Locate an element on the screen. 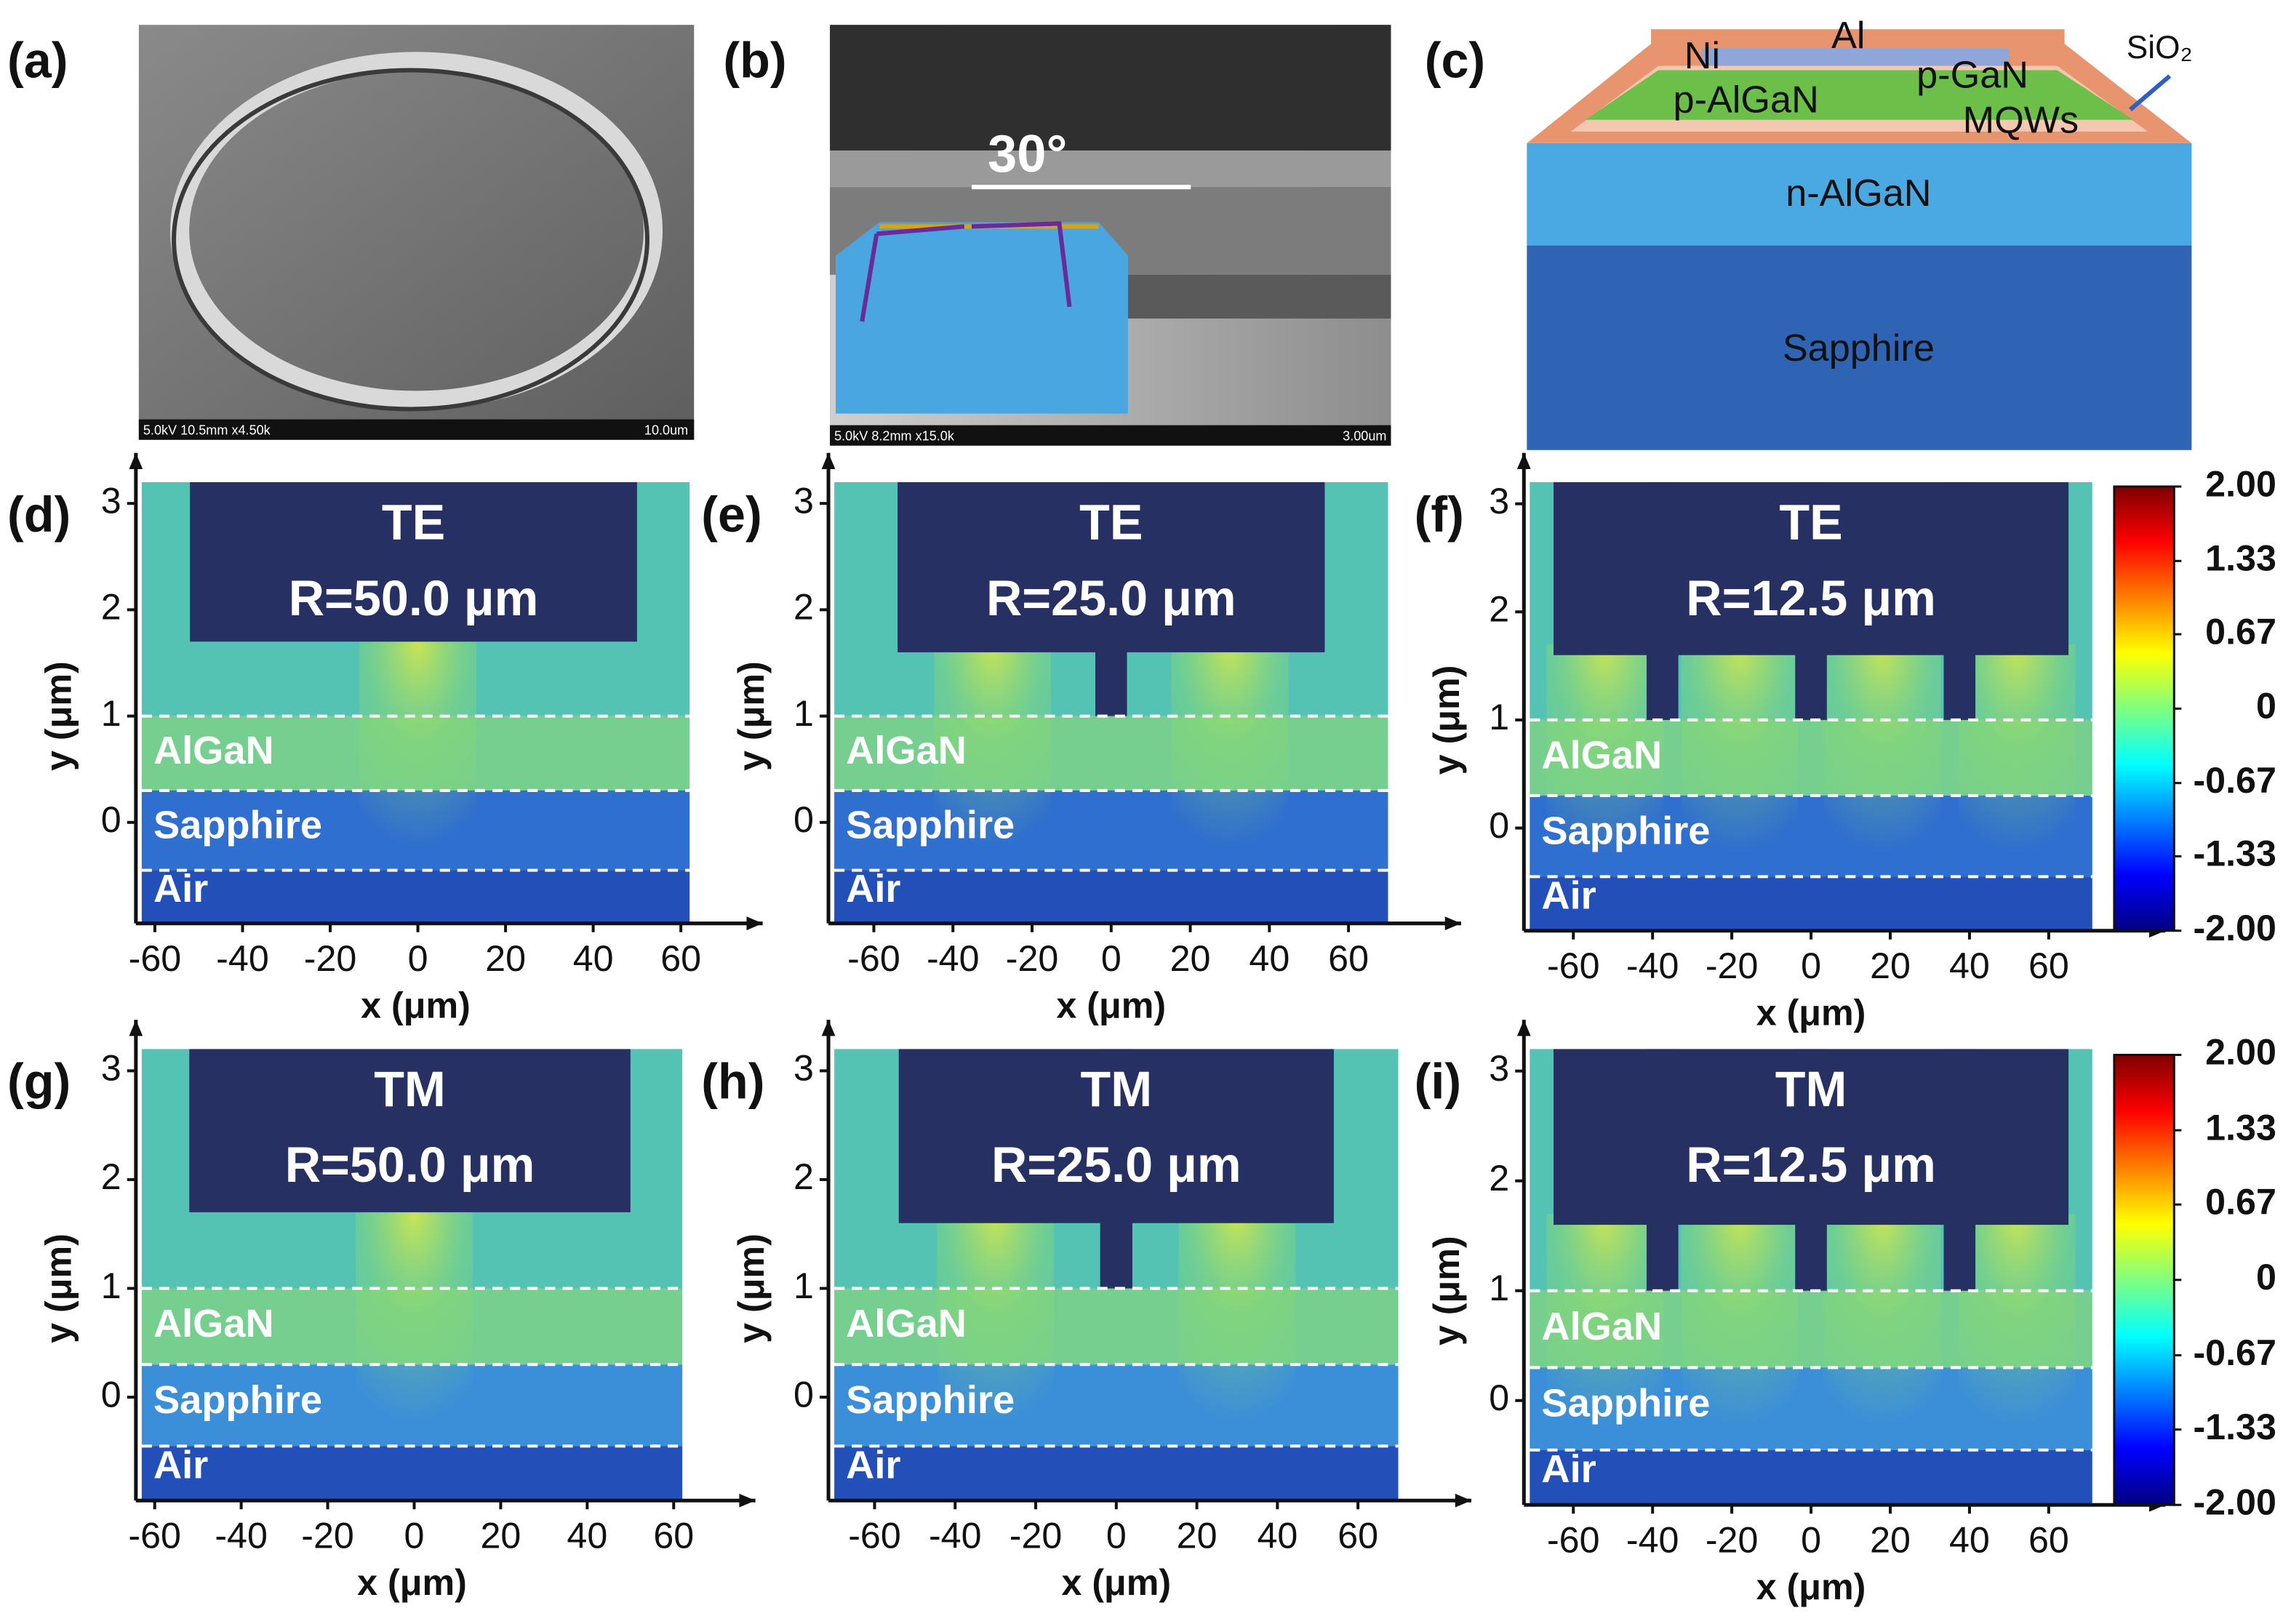 The height and width of the screenshot is (1624, 2291). panel-label: (c) is located at coordinates (1455, 60).